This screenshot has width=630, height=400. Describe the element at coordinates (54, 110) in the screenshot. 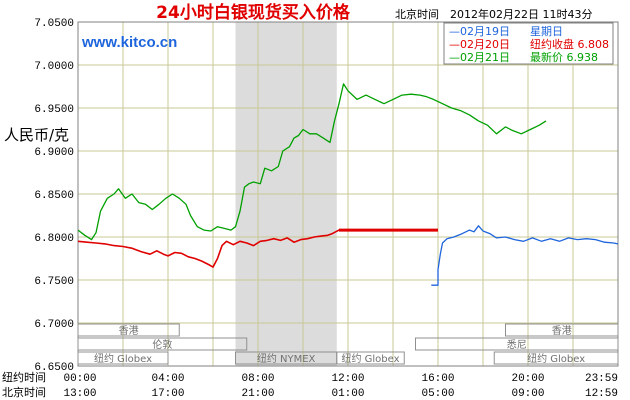

I see `y-tick-label: 6.9500` at that location.